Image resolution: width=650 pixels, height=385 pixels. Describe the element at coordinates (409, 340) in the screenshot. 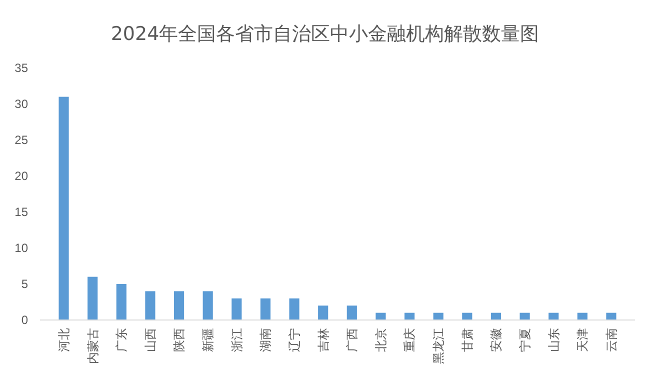

I see `x-tick-label: 重庆` at that location.